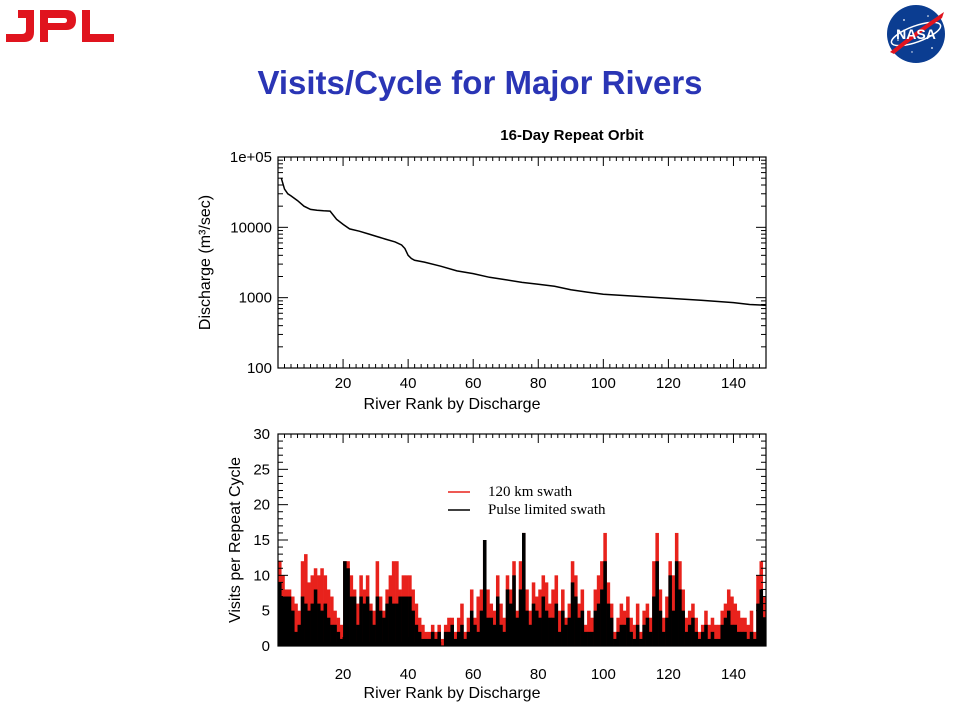 This screenshot has width=960, height=720. I want to click on chart1-x-tick-label: 80, so click(538, 383).